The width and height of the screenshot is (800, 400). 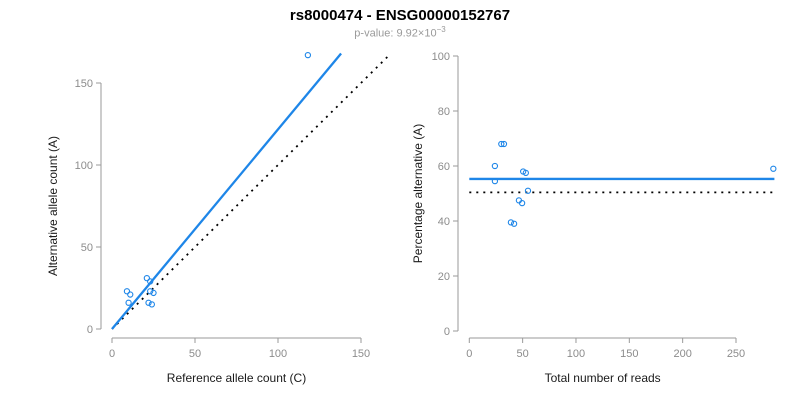 I want to click on y-axis-tick-label: 80, so click(x=444, y=112).